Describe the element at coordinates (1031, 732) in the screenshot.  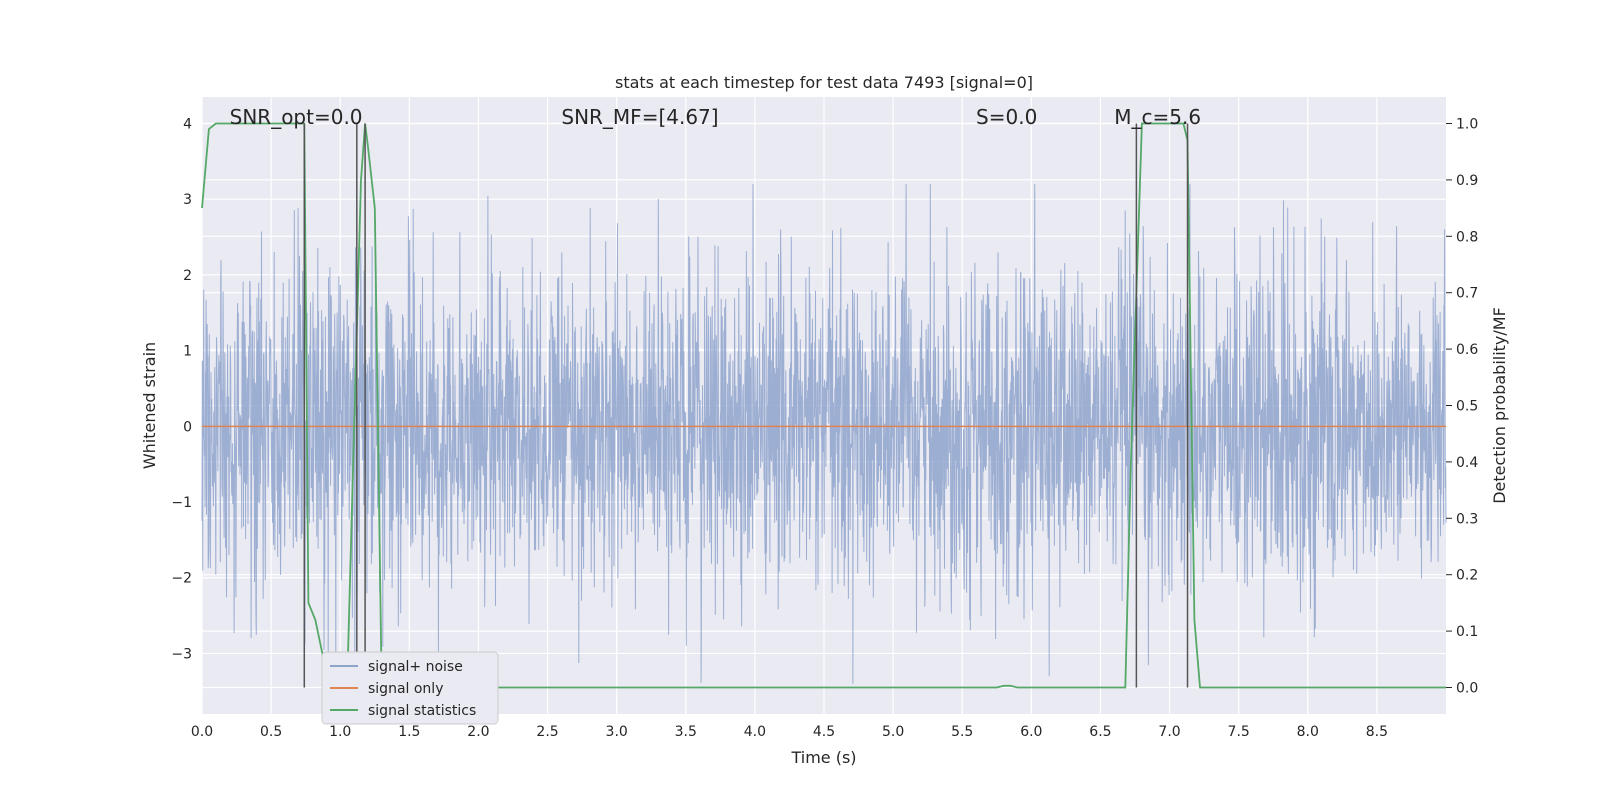
I see `x-tick-label: 6.0` at that location.